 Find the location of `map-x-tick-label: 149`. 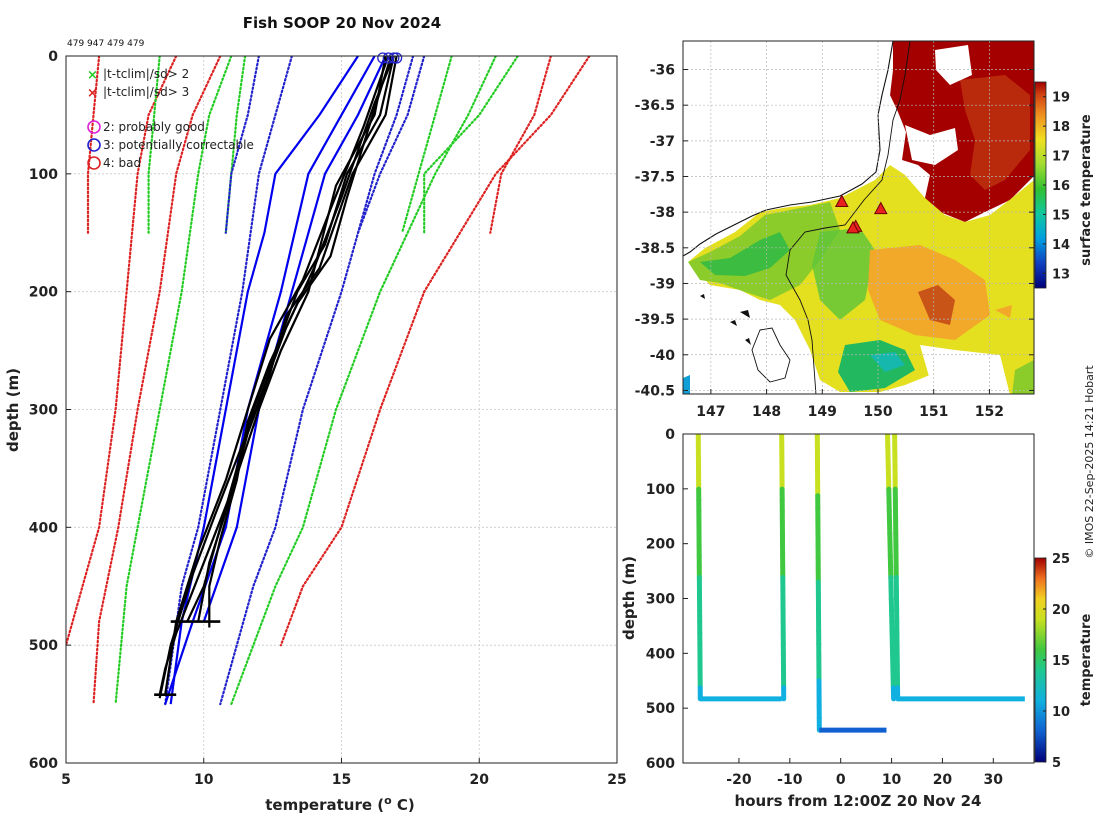

map-x-tick-label: 149 is located at coordinates (822, 412).